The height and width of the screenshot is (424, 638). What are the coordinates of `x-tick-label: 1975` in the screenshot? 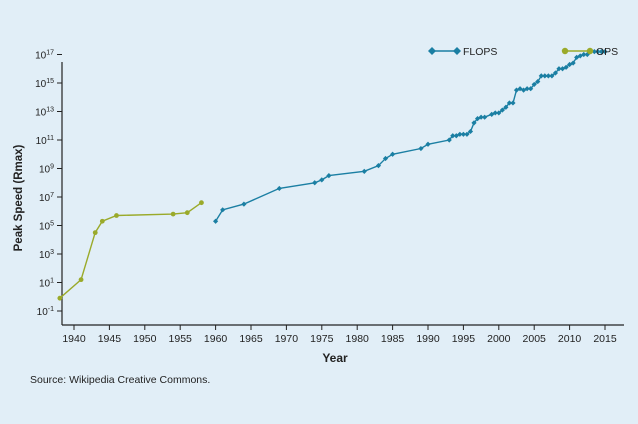 It's located at (322, 339).